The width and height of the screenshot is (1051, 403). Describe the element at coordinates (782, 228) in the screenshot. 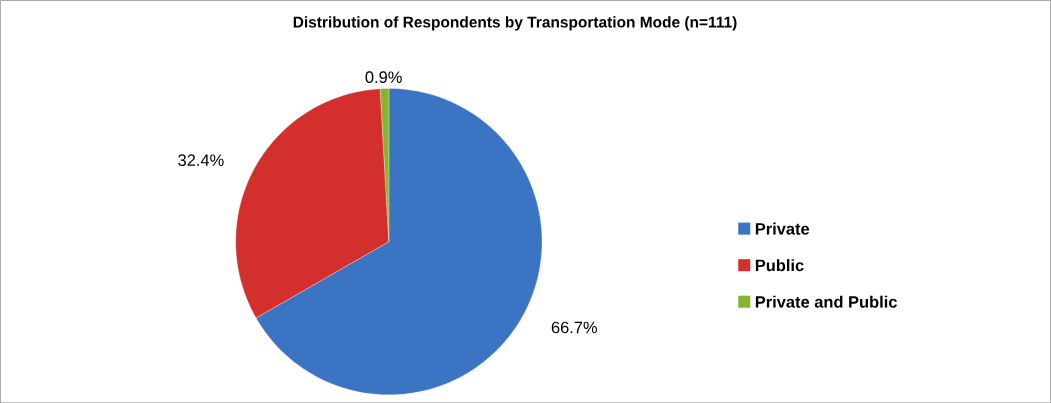

I see `legend-label: Private` at that location.